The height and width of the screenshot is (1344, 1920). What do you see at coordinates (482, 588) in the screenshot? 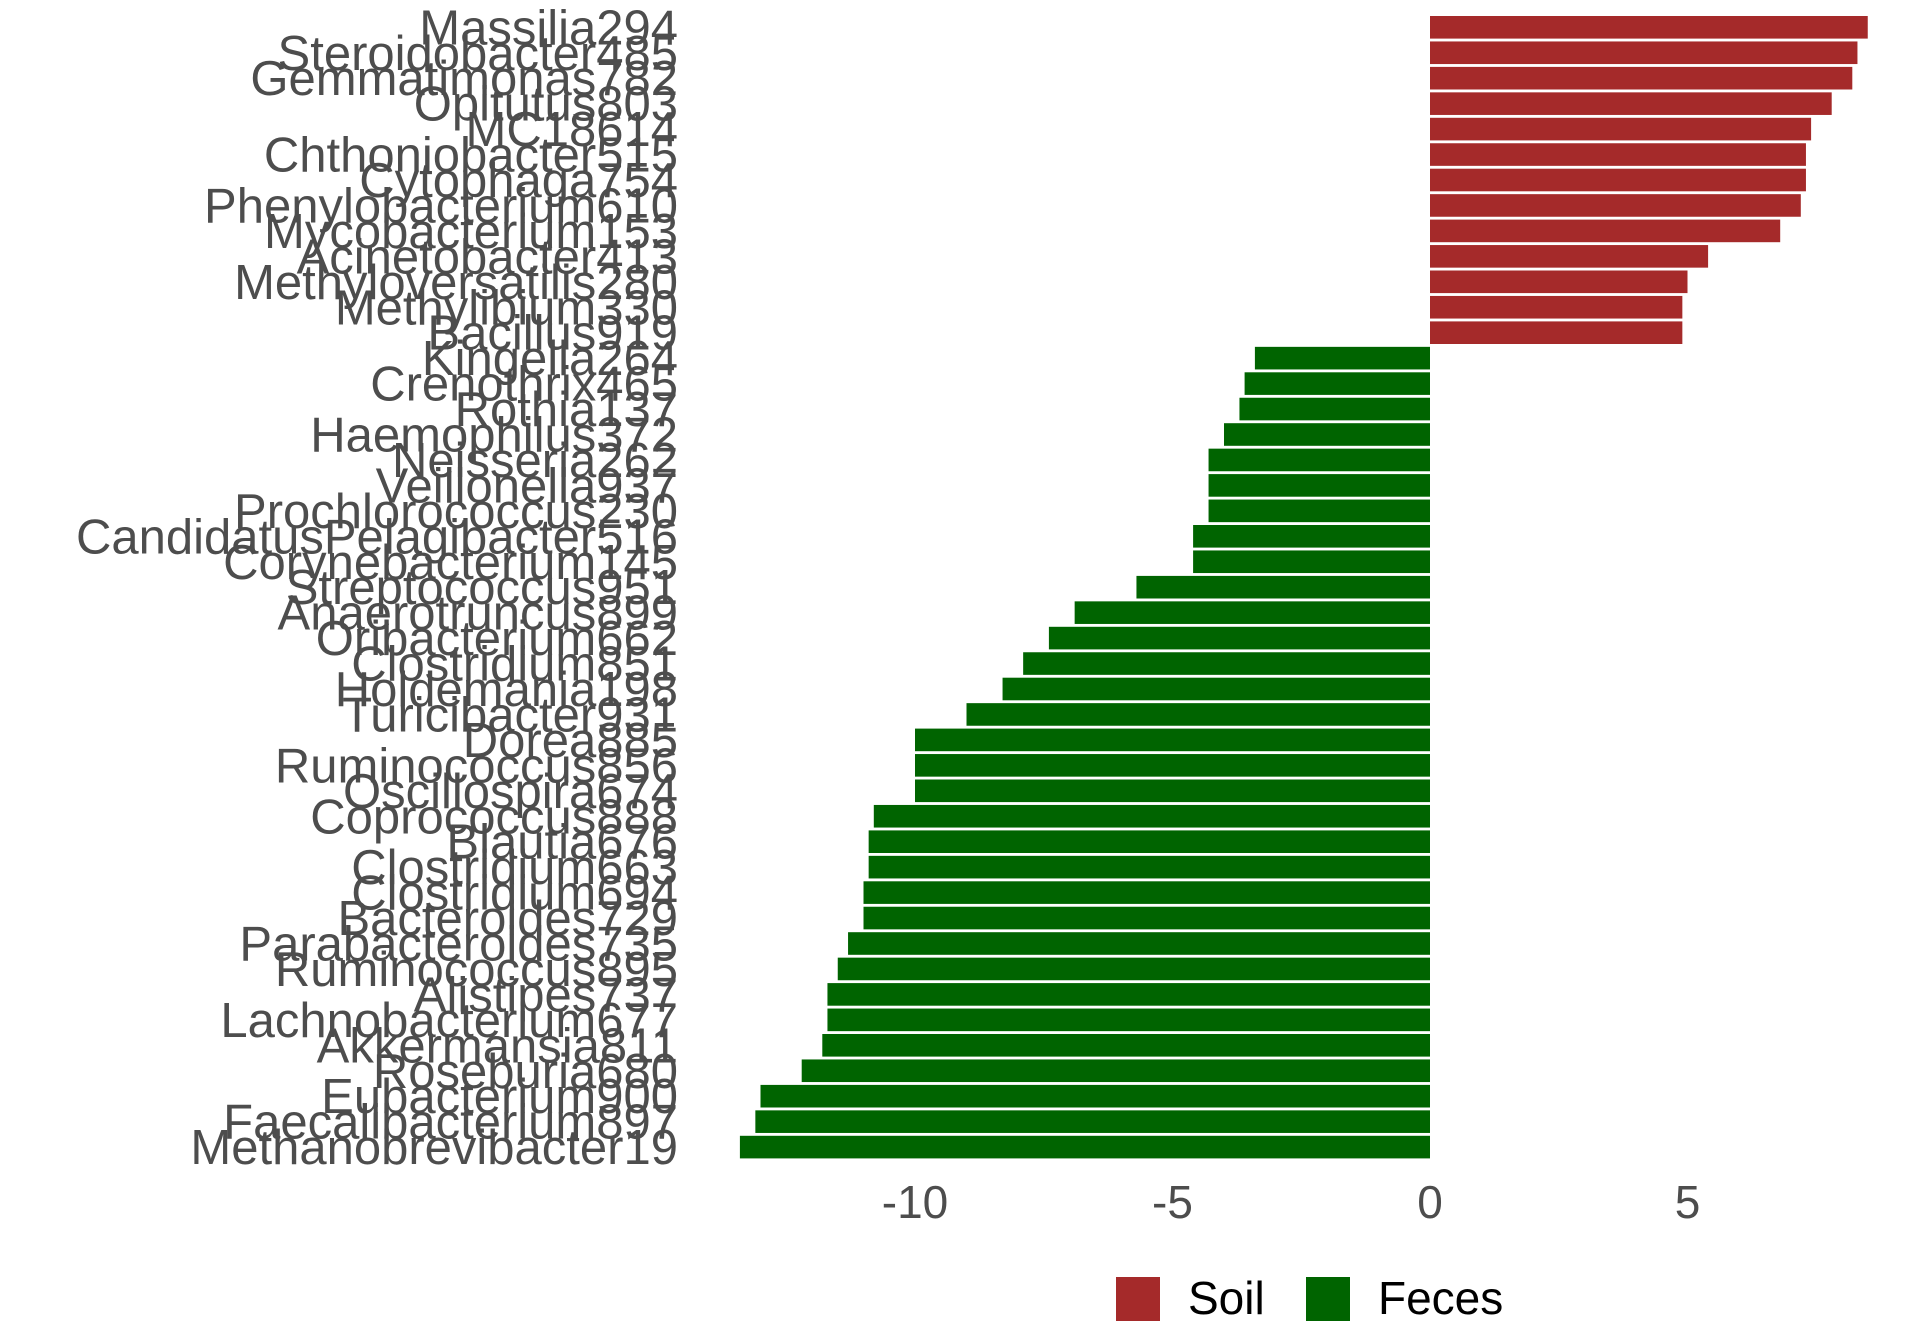
I see `category-label-streptococcus951: Streptococcus951` at bounding box center [482, 588].